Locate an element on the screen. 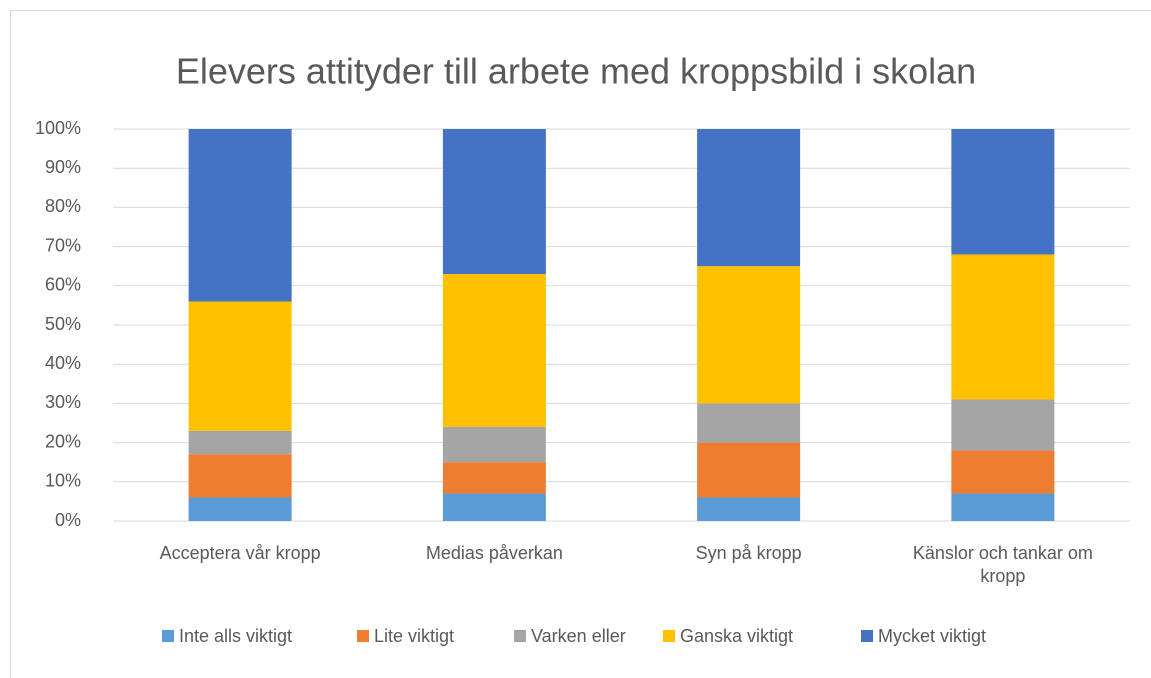 The height and width of the screenshot is (678, 1151). y-tick-label: 90% is located at coordinates (63, 167).